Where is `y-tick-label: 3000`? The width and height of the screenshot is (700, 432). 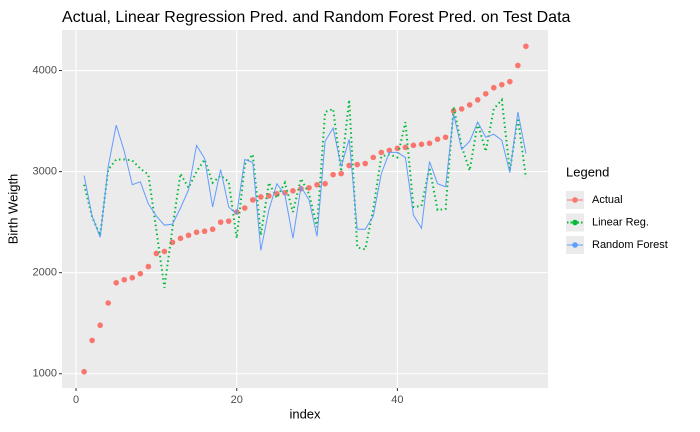
y-tick-label: 3000 is located at coordinates (45, 172).